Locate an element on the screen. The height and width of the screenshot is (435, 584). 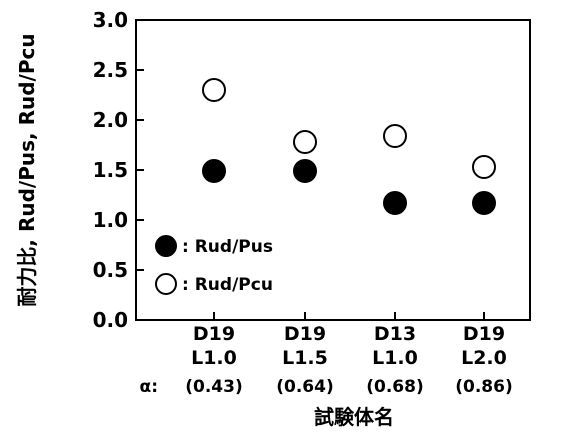
x-axis-title: 試験体名 is located at coordinates (354, 417).